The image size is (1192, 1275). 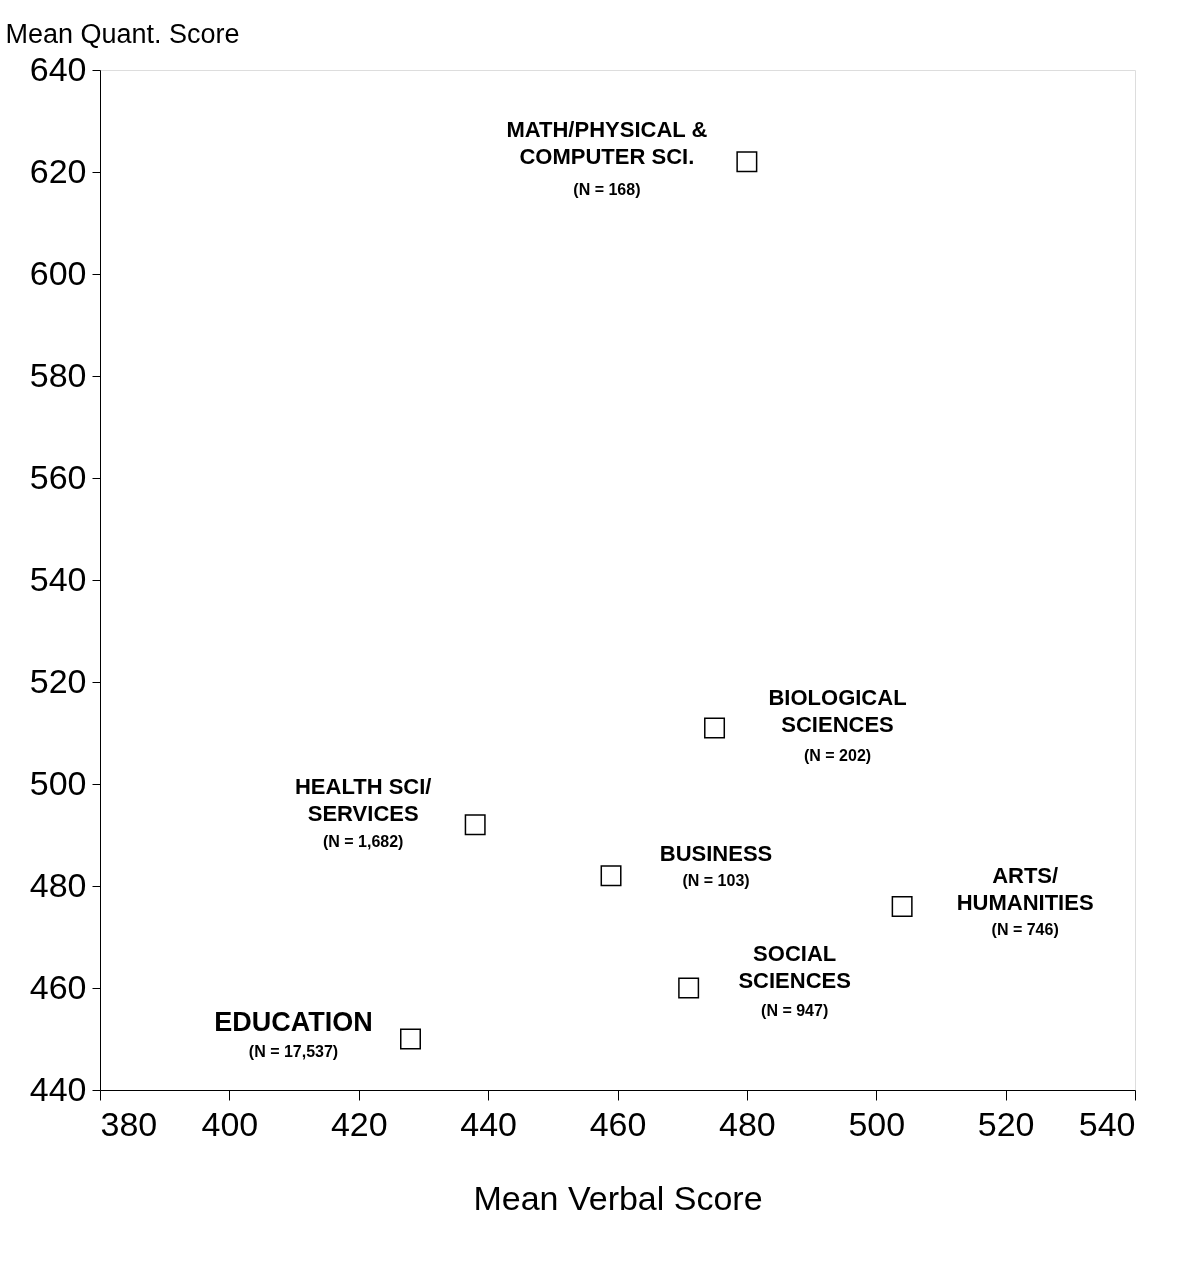 What do you see at coordinates (58, 1088) in the screenshot?
I see `y-tick-label: 440` at bounding box center [58, 1088].